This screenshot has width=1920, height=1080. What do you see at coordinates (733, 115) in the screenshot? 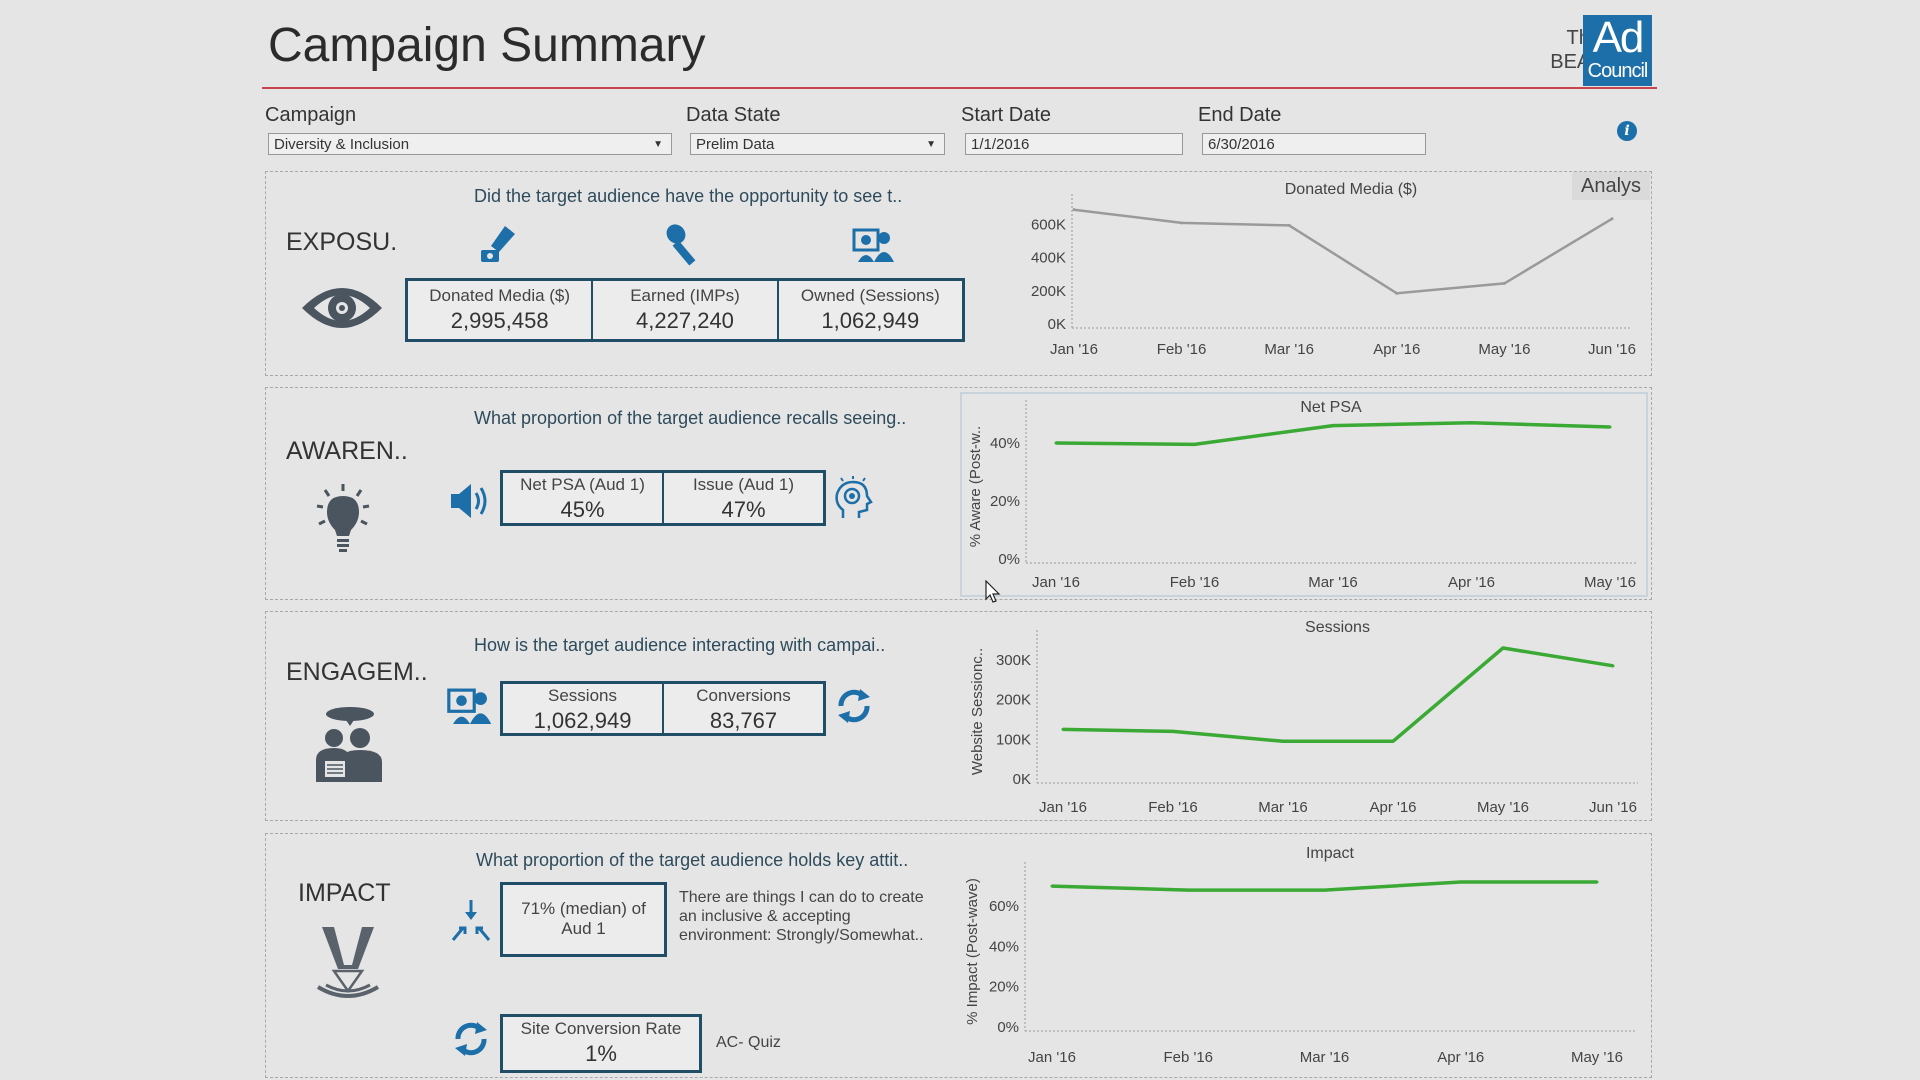
I see `data-state-label: Data State` at bounding box center [733, 115].